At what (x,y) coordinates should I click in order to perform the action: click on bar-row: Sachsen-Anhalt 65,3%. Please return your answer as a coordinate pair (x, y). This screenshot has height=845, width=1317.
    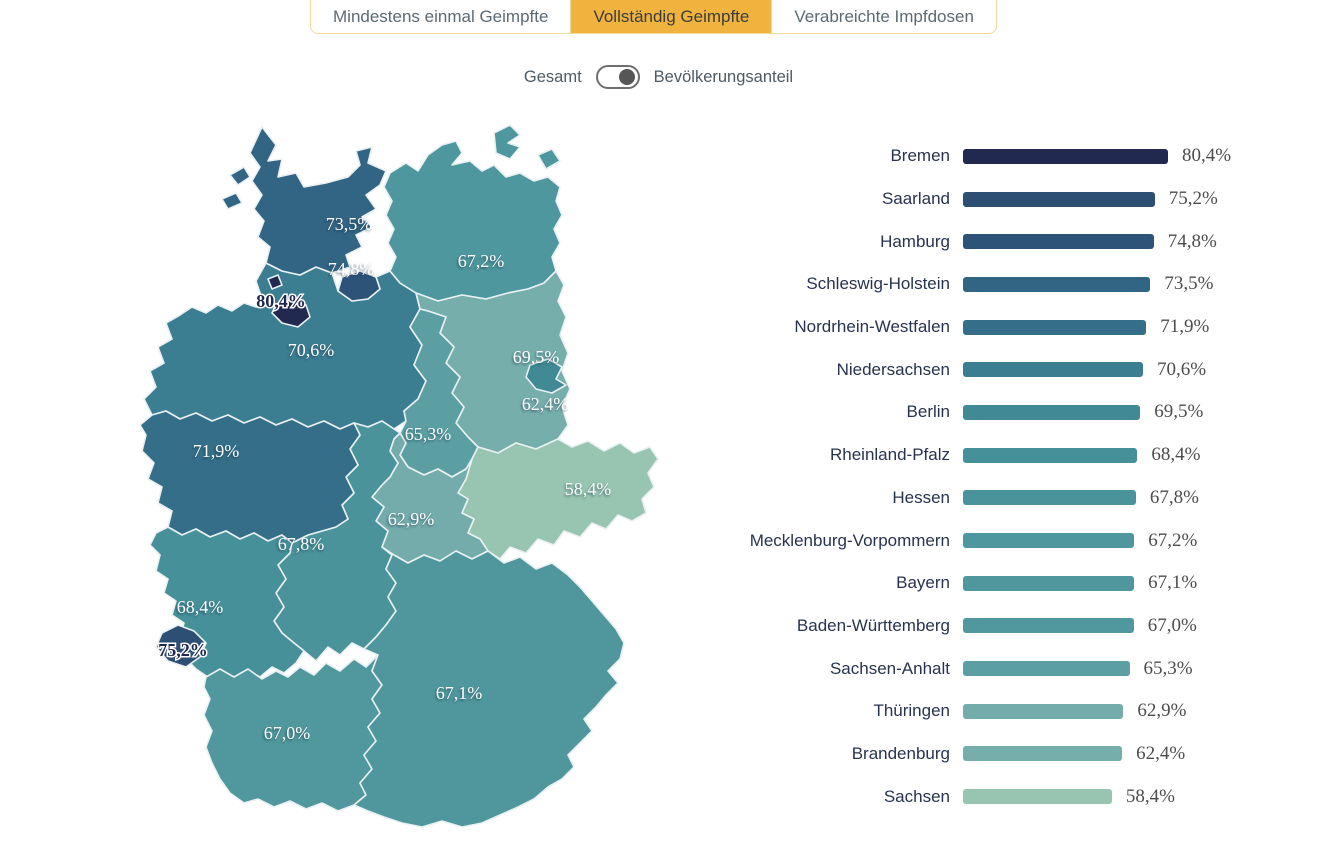
    Looking at the image, I should click on (995, 668).